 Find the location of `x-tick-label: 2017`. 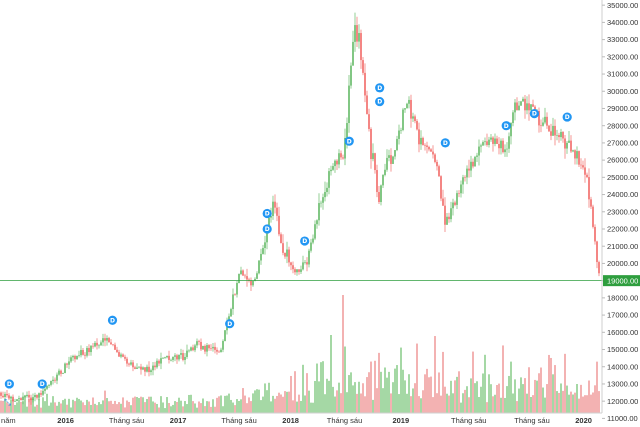

x-tick-label: 2017 is located at coordinates (178, 420).